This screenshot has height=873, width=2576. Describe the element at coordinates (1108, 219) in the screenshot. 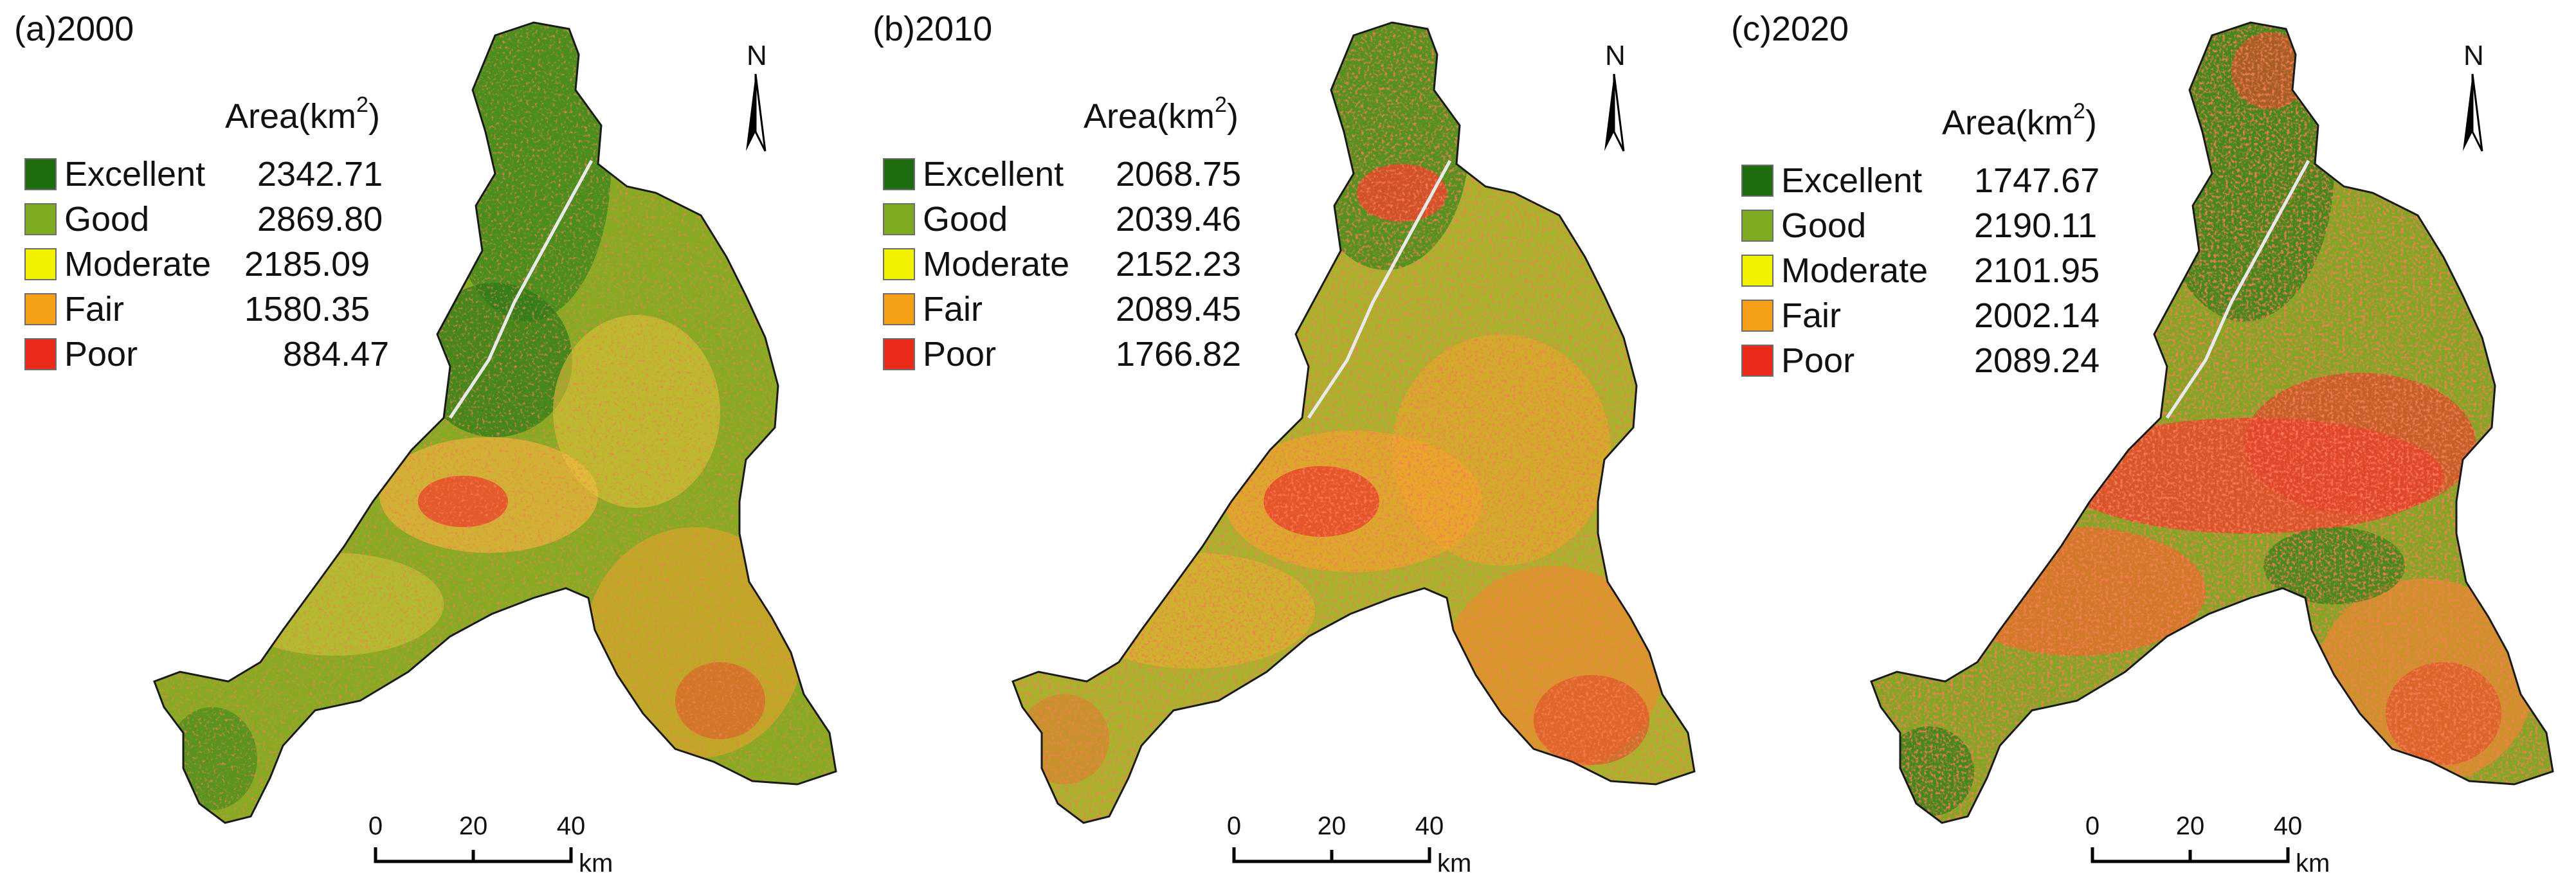

I see `legend-row-good: Good 2039.46` at that location.